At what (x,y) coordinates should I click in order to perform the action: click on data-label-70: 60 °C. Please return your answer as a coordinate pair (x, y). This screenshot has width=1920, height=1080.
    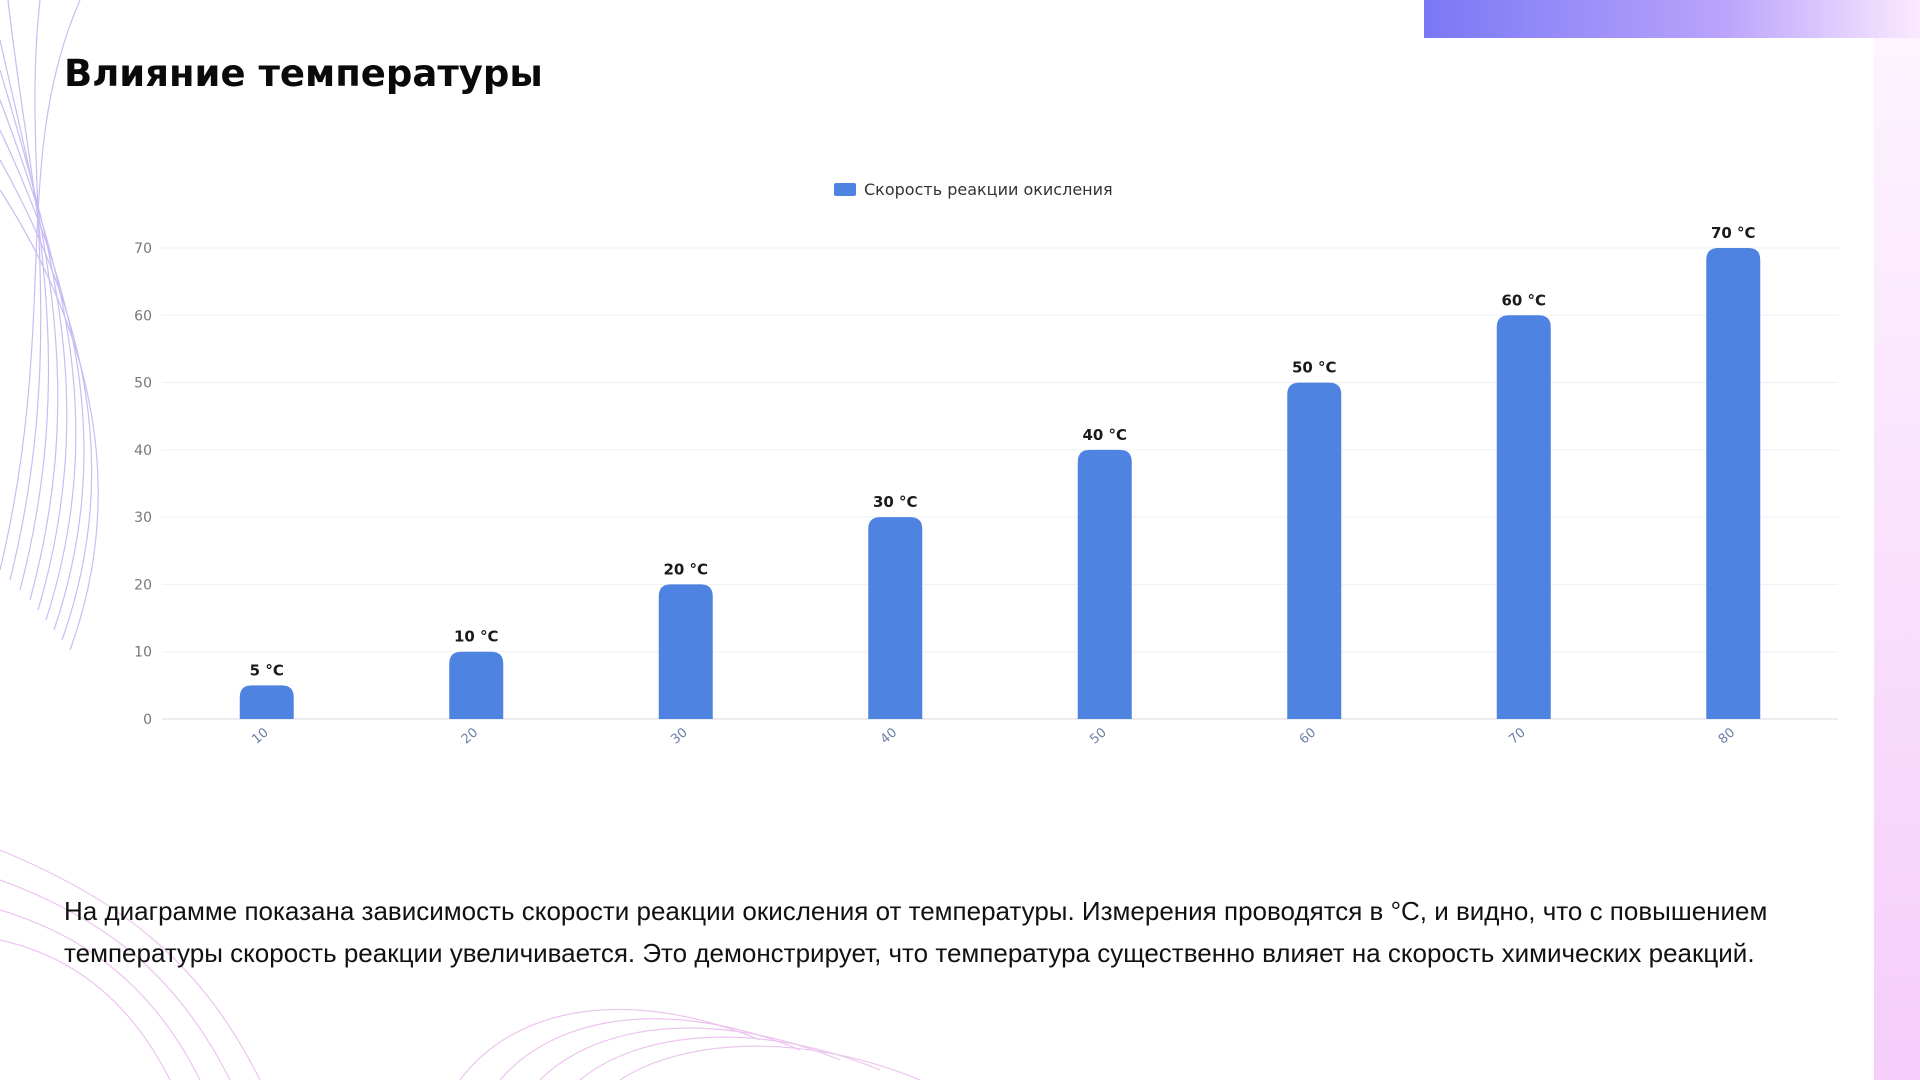
    Looking at the image, I should click on (1523, 300).